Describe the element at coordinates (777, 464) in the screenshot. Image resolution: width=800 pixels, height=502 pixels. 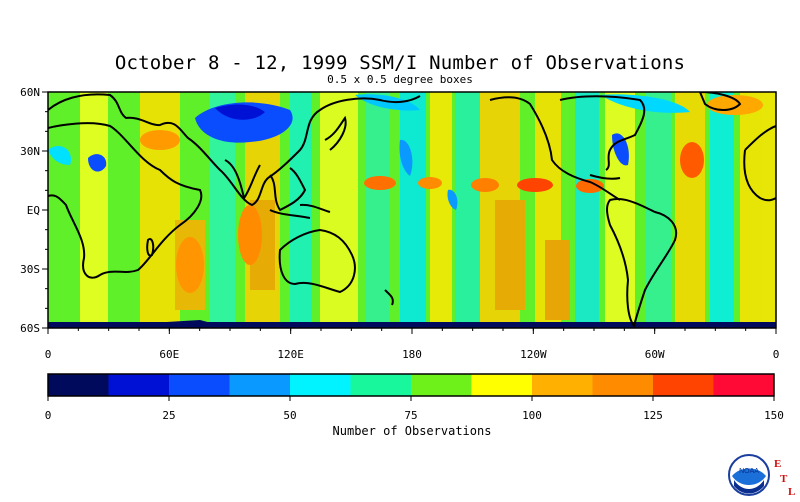
I see `logo-letter-e: E` at that location.